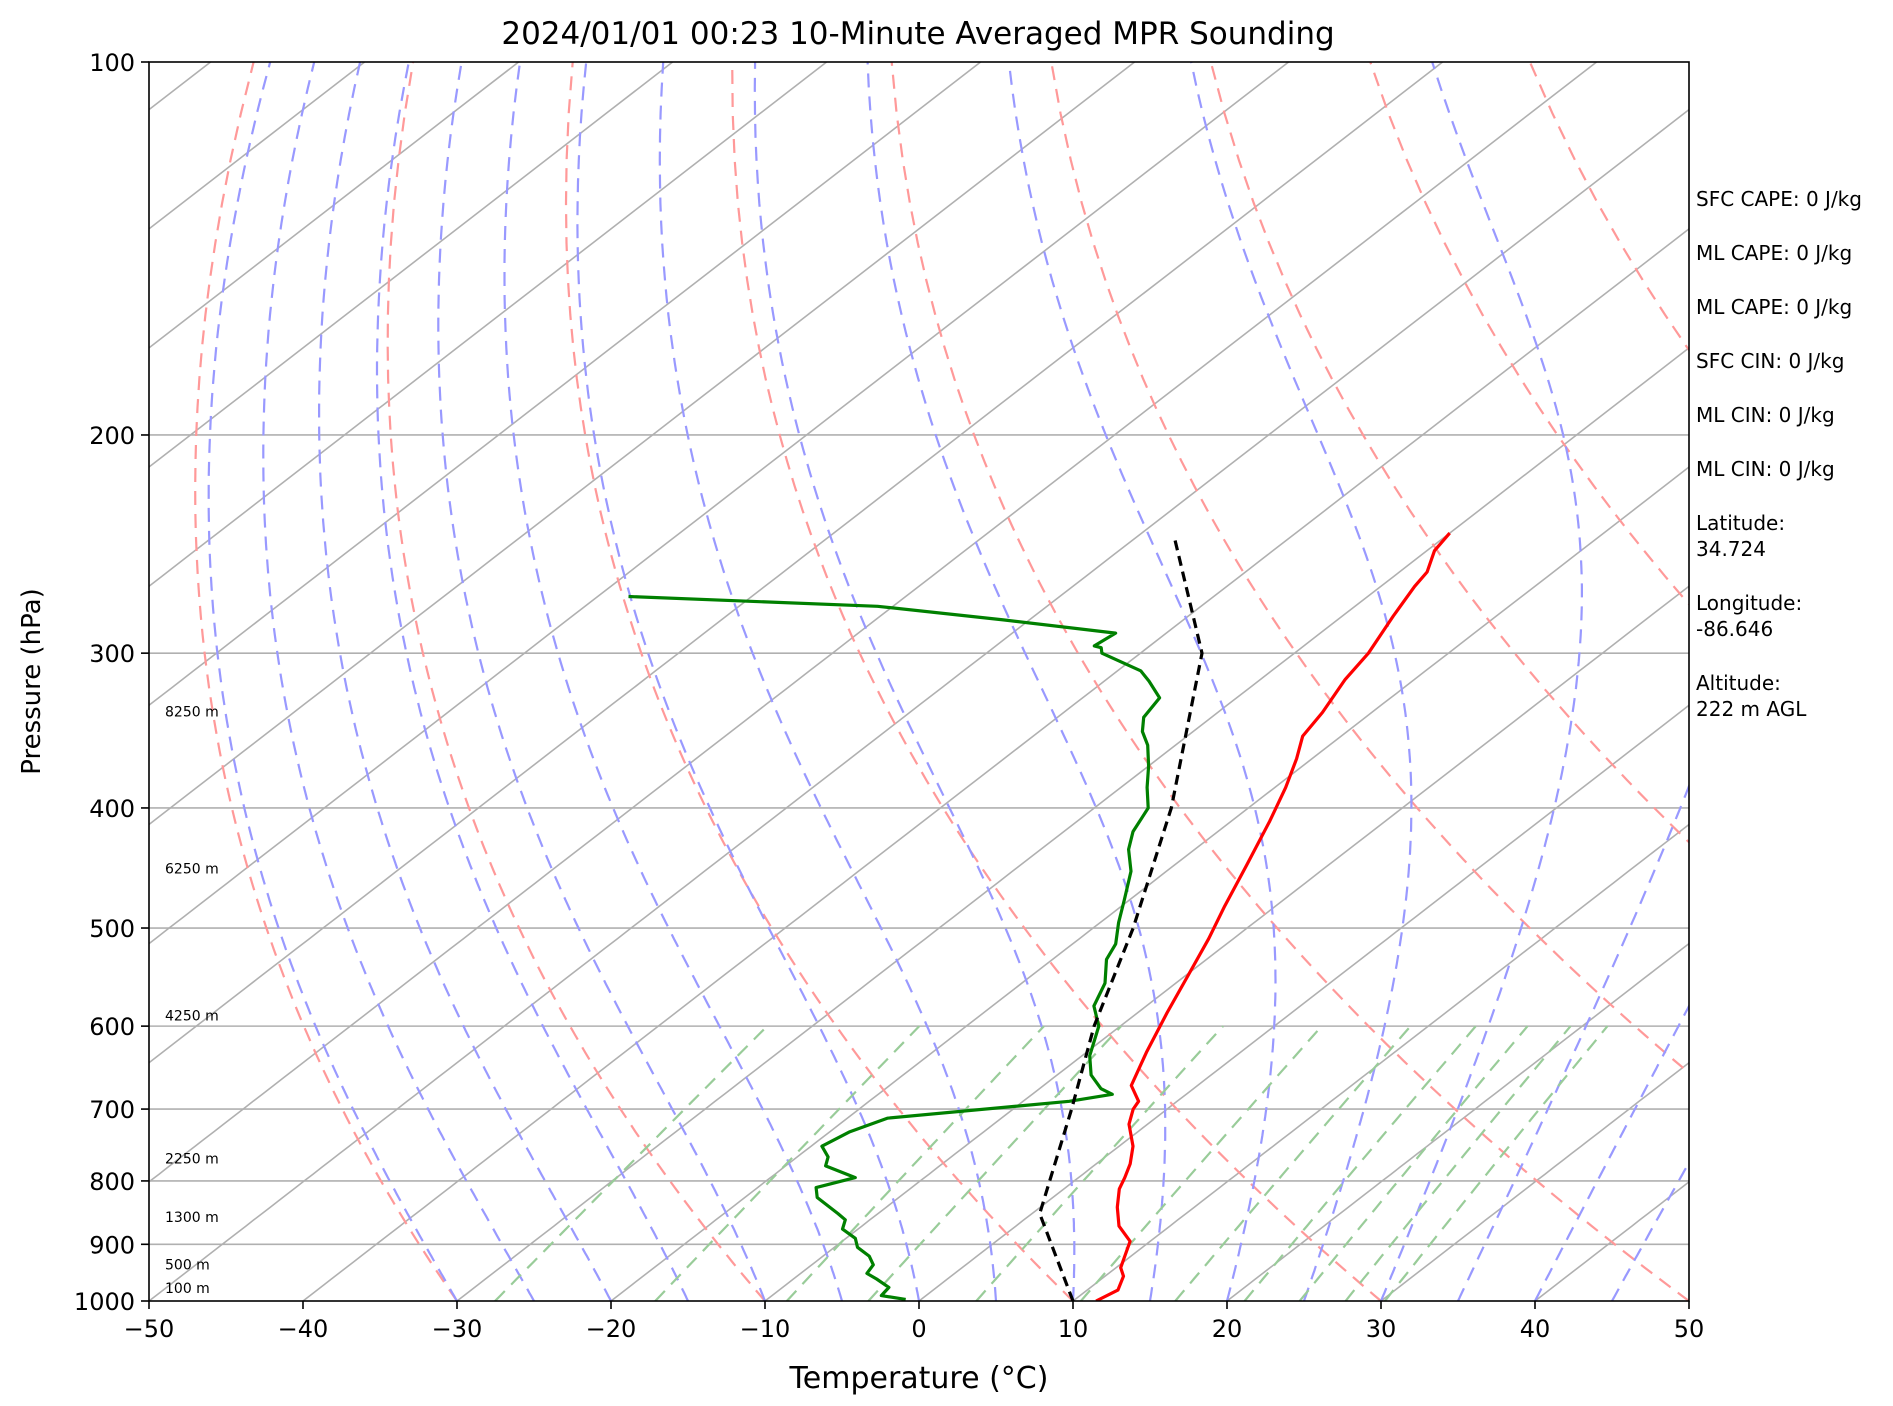 This screenshot has width=1893, height=1406. I want to click on y-tick-label: 700, so click(112, 1110).